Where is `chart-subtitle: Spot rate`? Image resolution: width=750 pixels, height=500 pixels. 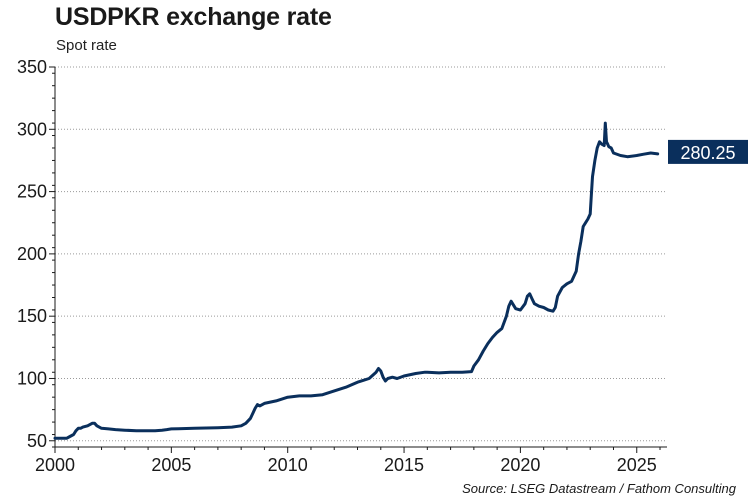
chart-subtitle: Spot rate is located at coordinates (86, 45).